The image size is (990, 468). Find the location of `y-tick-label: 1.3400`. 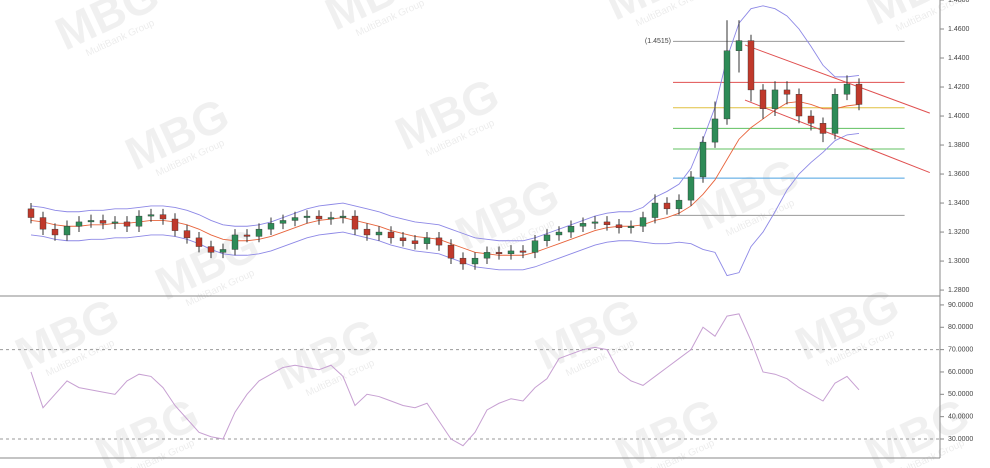

y-tick-label: 1.3400 is located at coordinates (959, 203).